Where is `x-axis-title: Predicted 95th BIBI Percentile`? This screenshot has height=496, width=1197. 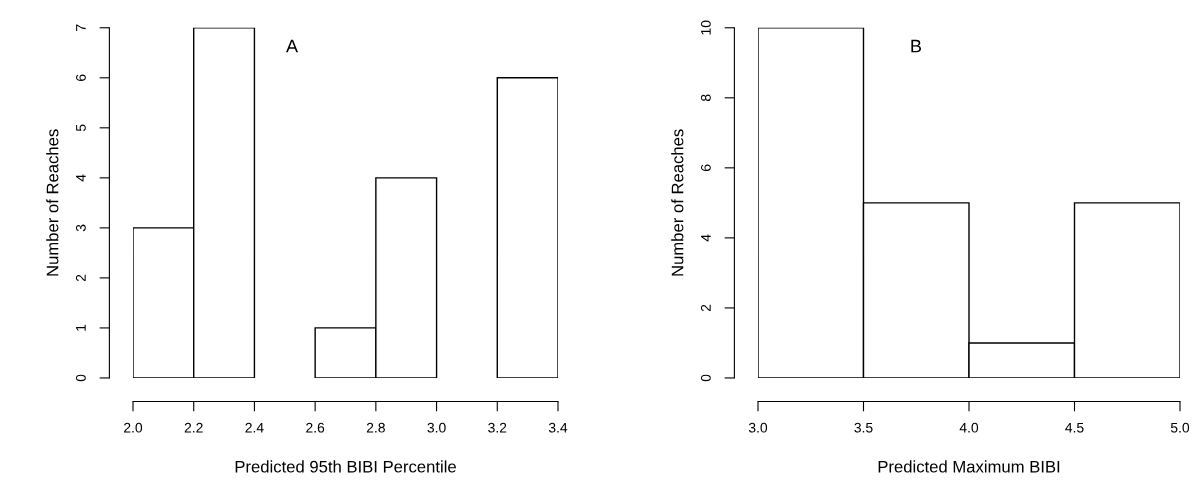
x-axis-title: Predicted 95th BIBI Percentile is located at coordinates (345, 466).